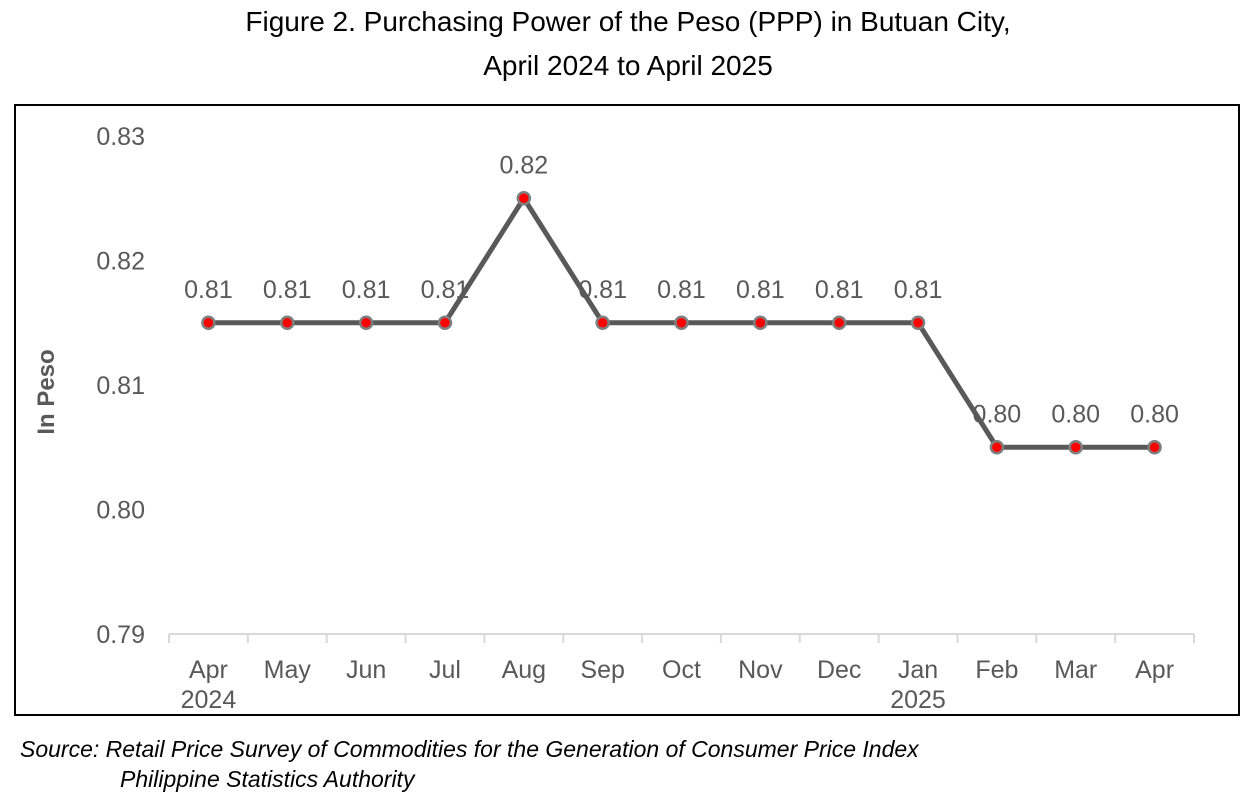  I want to click on source-line2: Philippine Statistics Authority, so click(267, 779).